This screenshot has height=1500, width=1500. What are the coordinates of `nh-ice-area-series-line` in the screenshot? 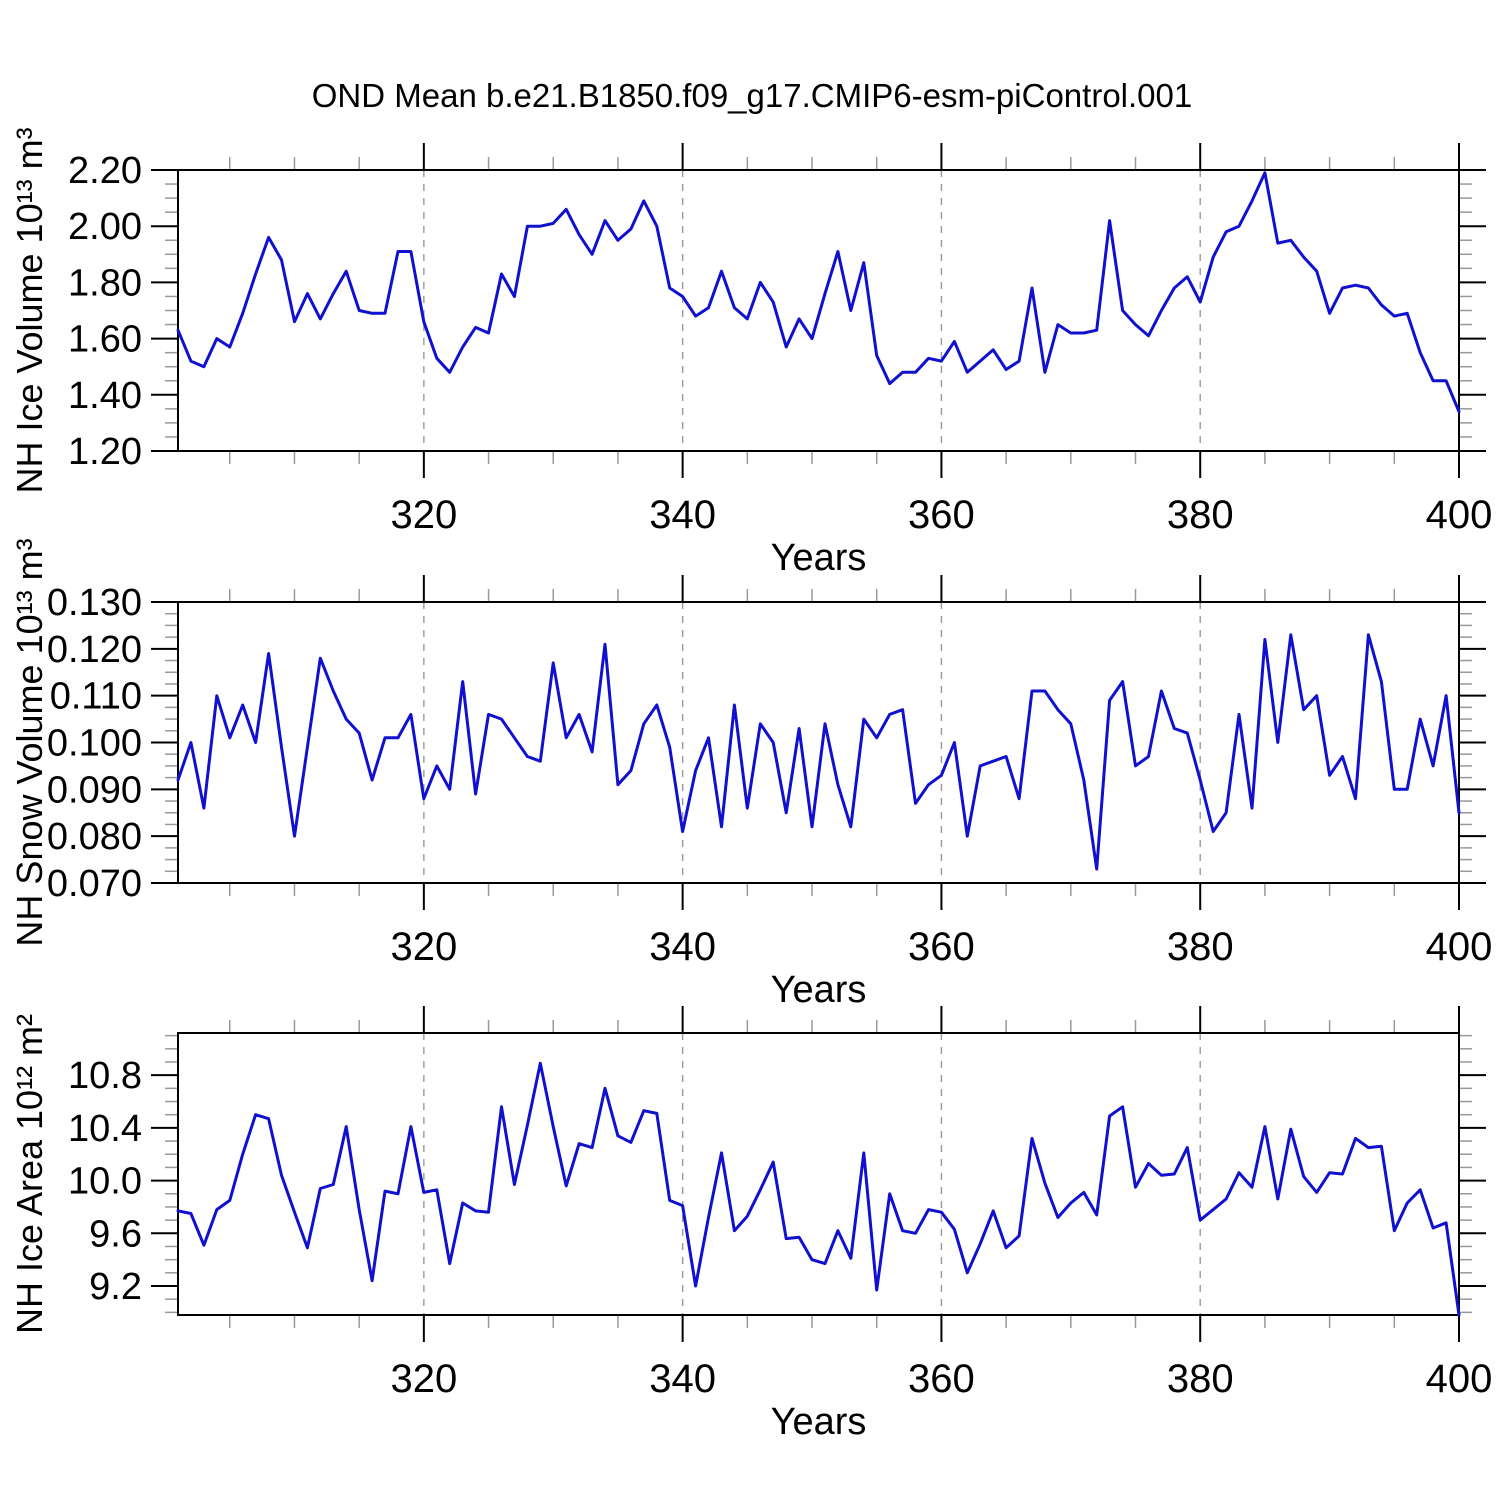 It's located at (818, 1189).